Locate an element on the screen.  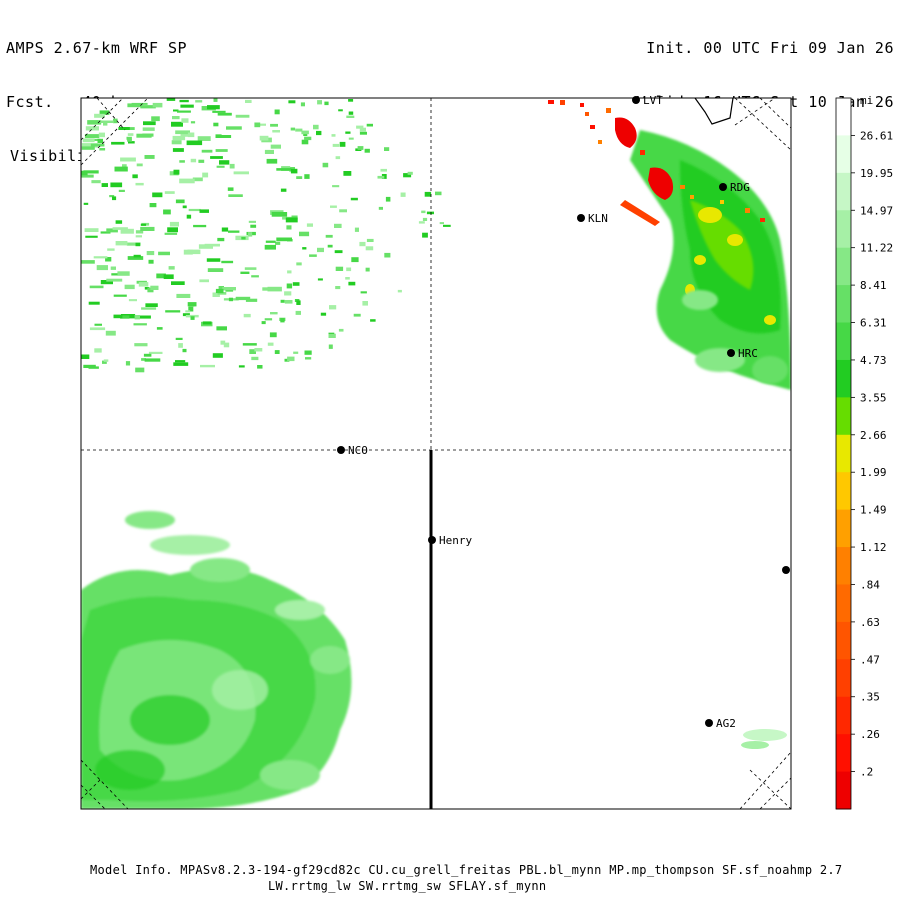
upper-left-visibility-region is located at coordinates (266, 235).